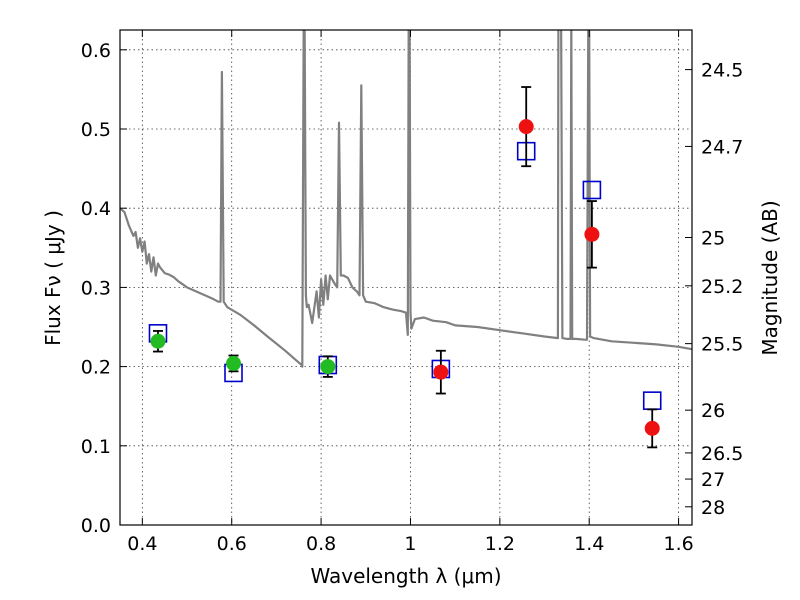 This screenshot has width=800, height=600. What do you see at coordinates (96, 526) in the screenshot?
I see `y-tick-label: 0.0` at bounding box center [96, 526].